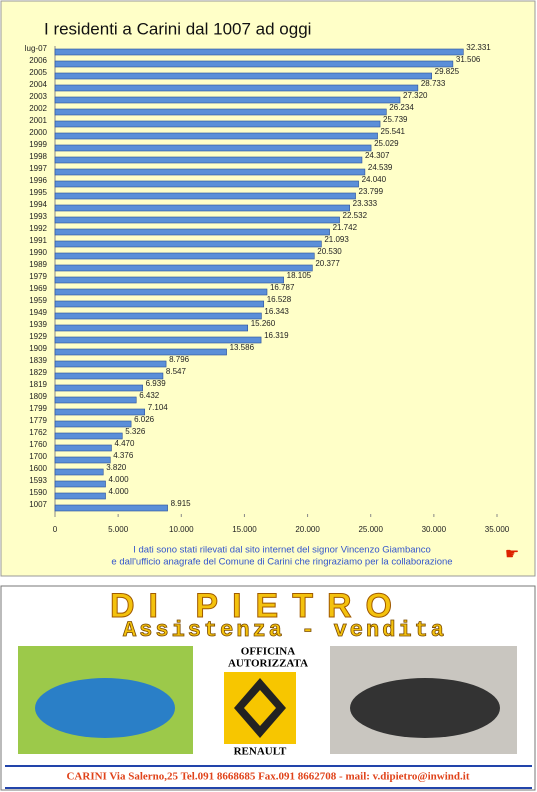 The height and width of the screenshot is (792, 537). What do you see at coordinates (478, 47) in the screenshot?
I see `value-label: 32.331` at bounding box center [478, 47].